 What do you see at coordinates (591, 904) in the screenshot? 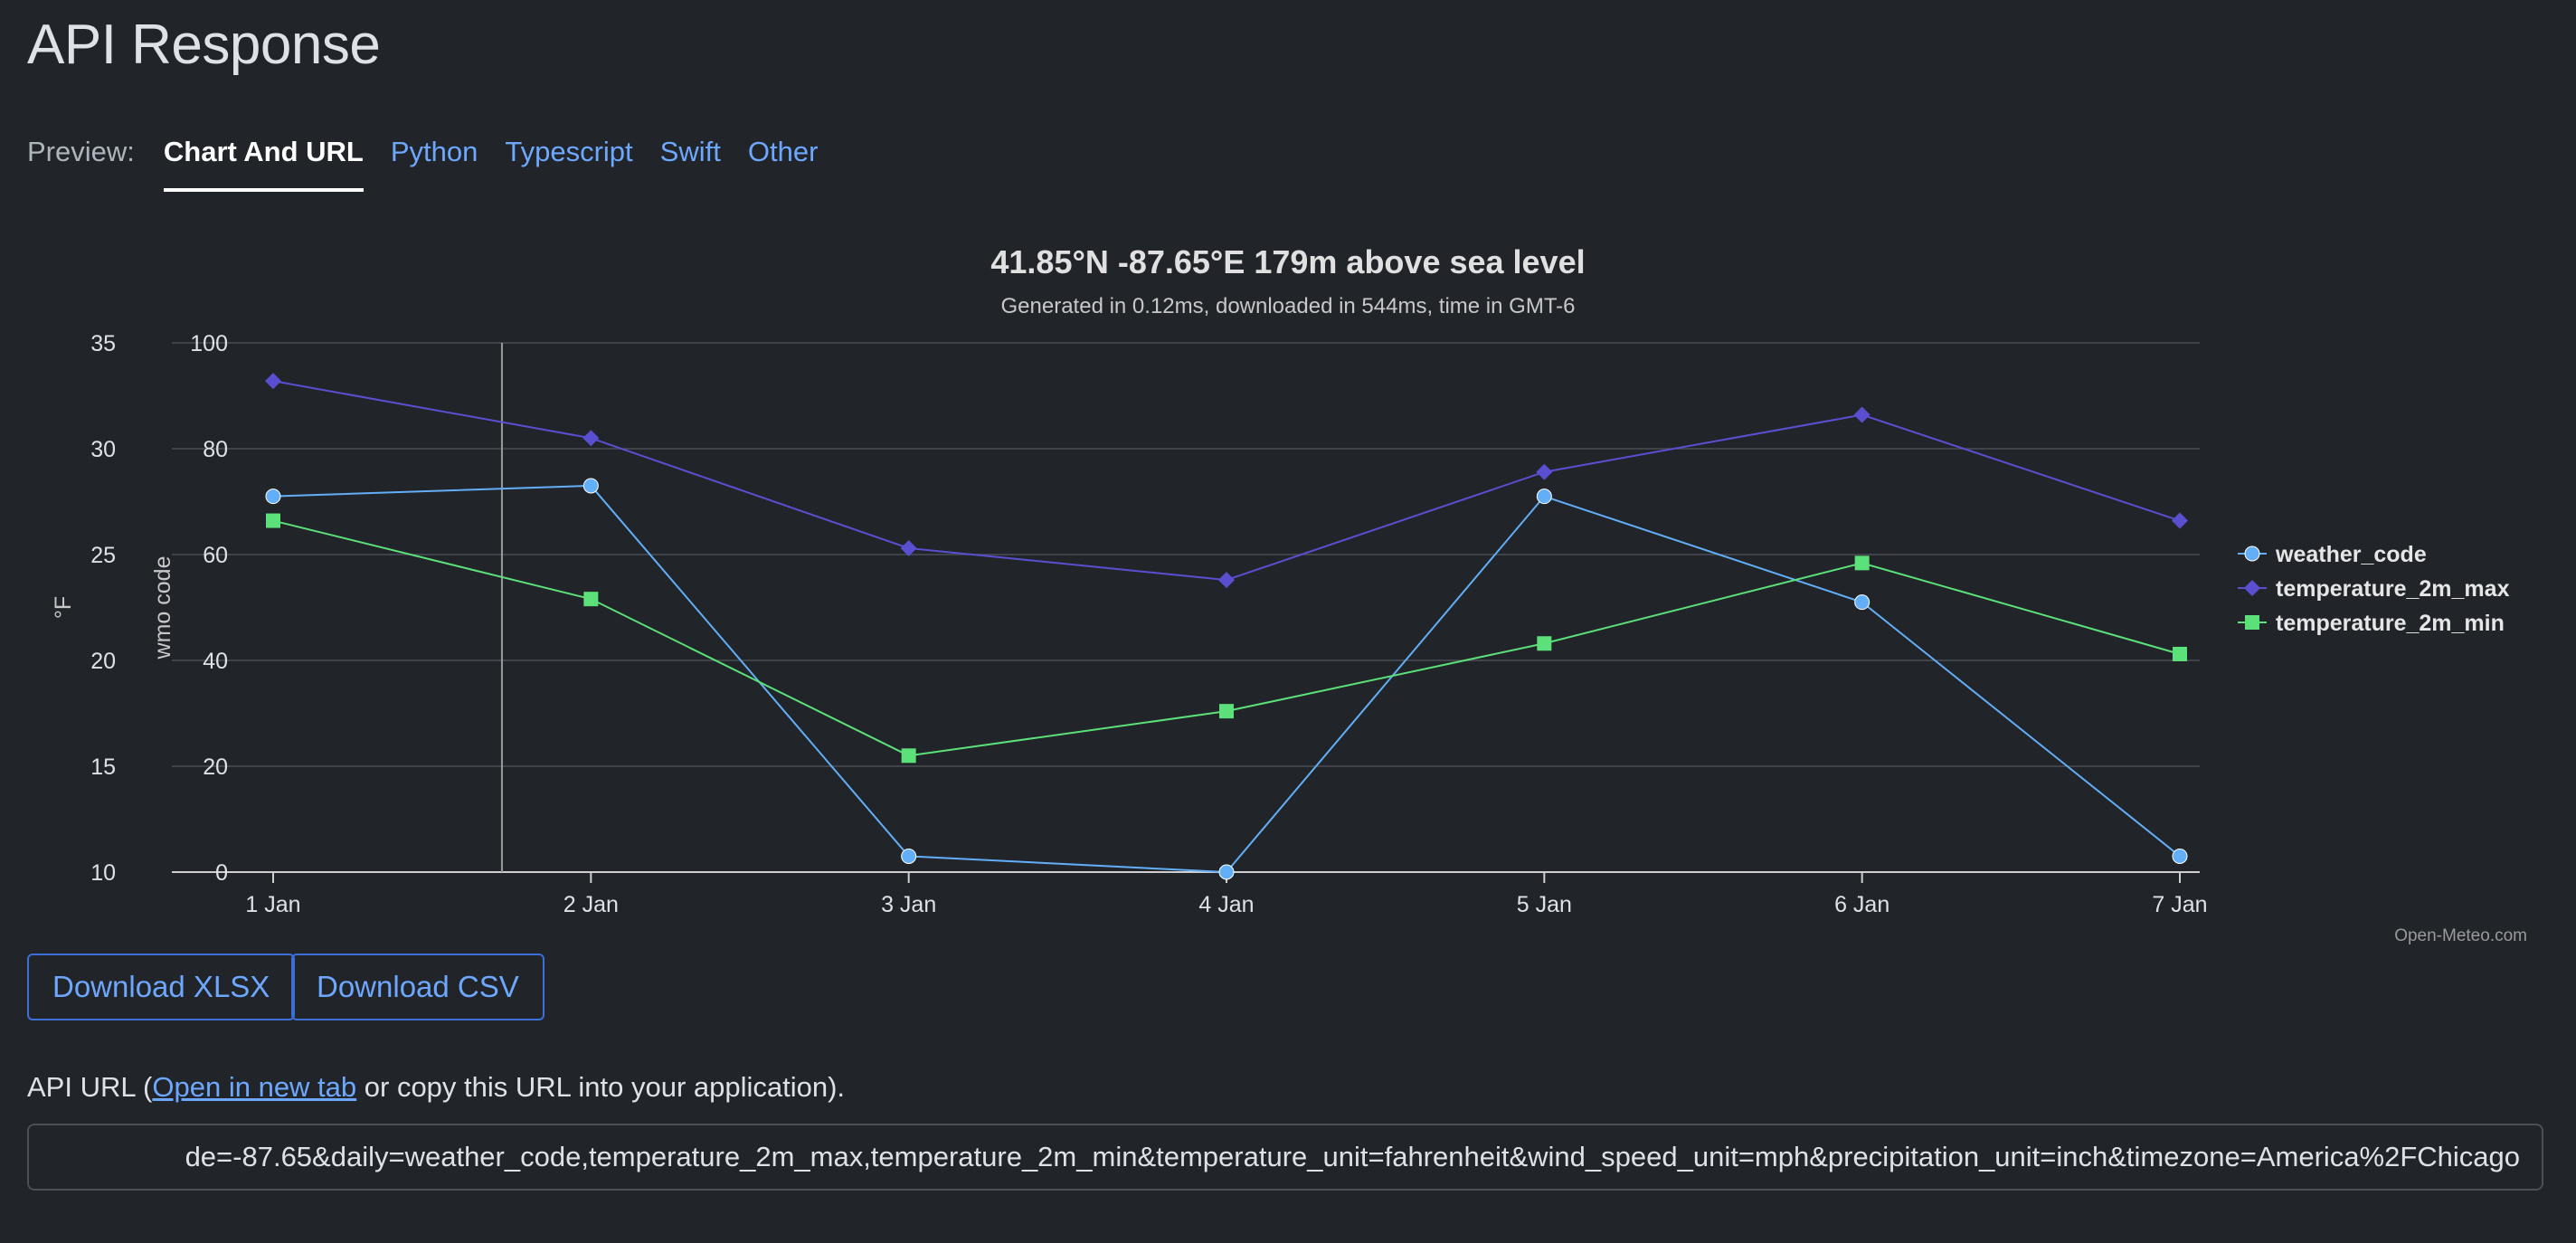
I see `x-tick-label: 2 Jan` at bounding box center [591, 904].